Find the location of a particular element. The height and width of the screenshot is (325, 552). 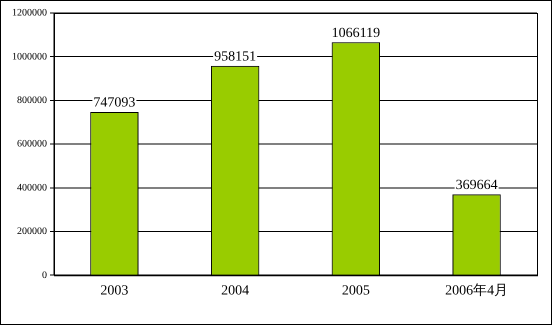

y-tick-label: 800000 is located at coordinates (32, 100).